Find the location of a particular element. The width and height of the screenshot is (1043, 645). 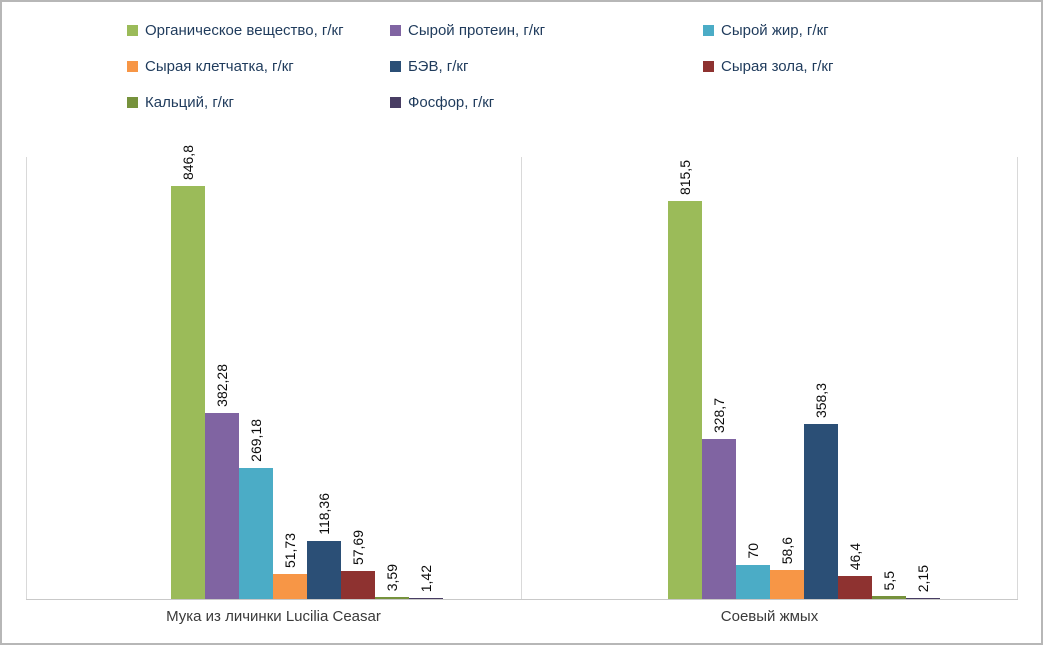

bar-group-0-series-1: 382,28 is located at coordinates (222, 481).